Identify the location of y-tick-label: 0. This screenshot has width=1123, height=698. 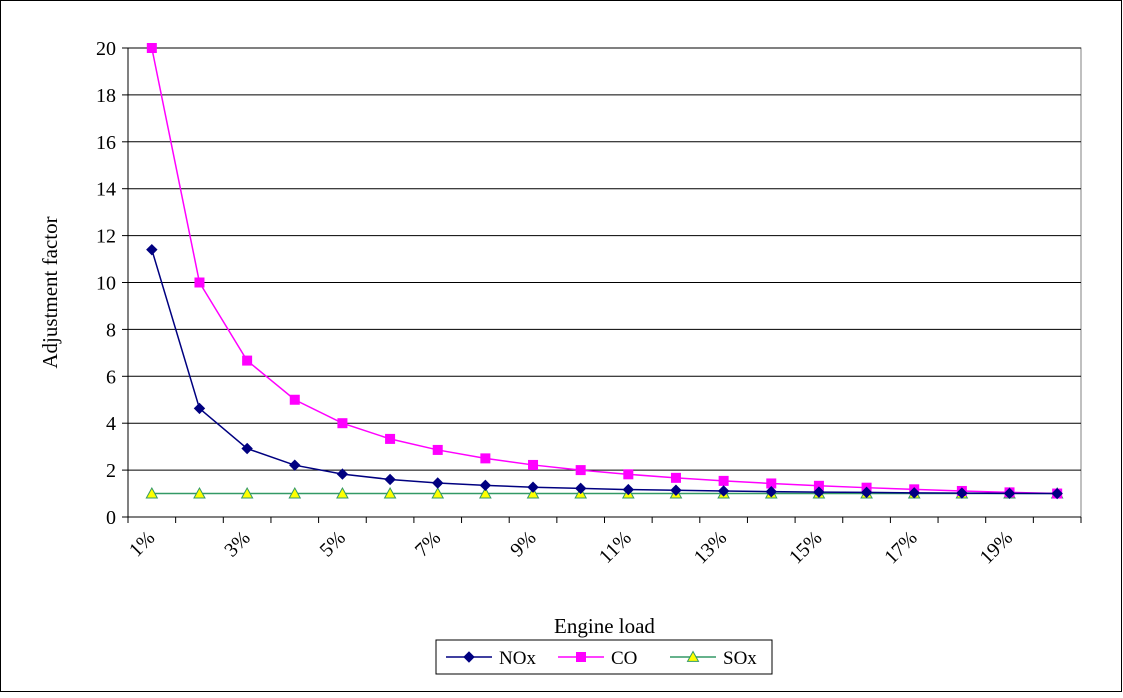
(111, 518).